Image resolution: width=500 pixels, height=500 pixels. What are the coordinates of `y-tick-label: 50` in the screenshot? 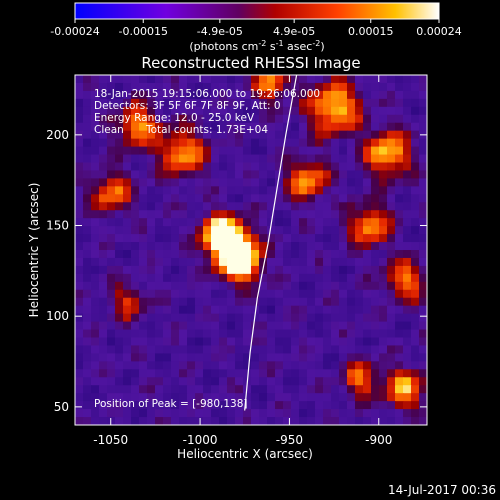 It's located at (61, 407).